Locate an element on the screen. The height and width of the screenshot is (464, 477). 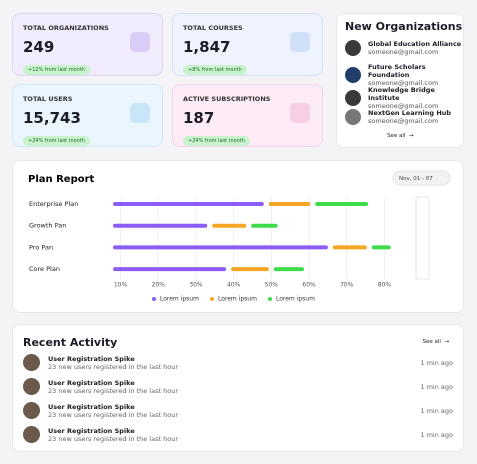
org-item: NextGen Learning Hub someone@gmail.com is located at coordinates (398, 117).